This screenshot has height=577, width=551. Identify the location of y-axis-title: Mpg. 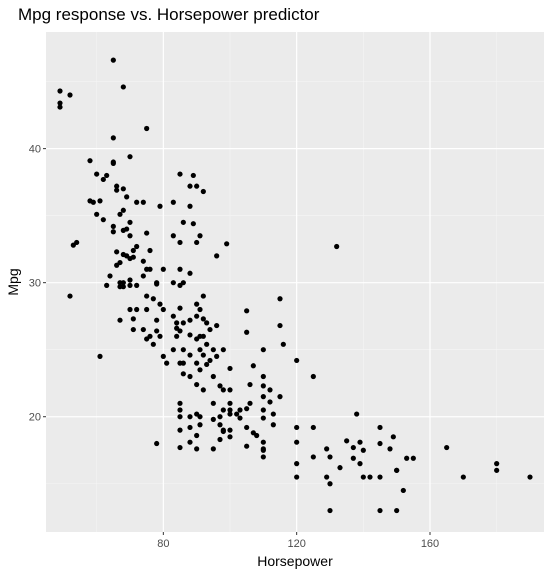
(13, 281).